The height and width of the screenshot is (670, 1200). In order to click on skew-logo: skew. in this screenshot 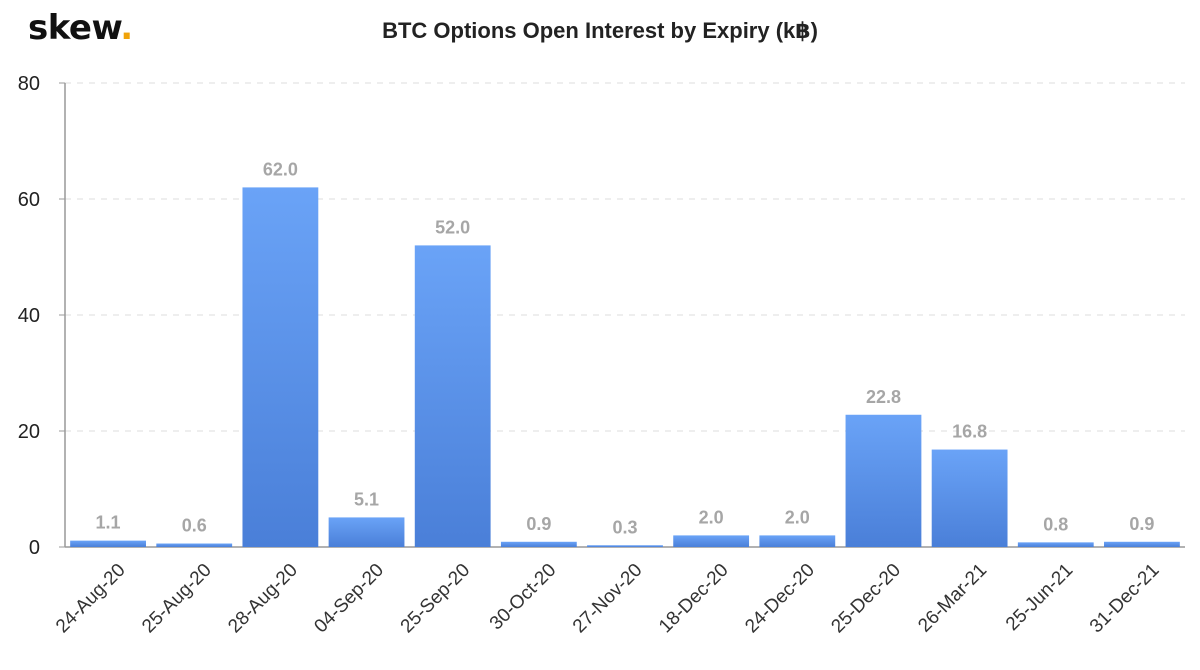, I will do `click(80, 28)`.